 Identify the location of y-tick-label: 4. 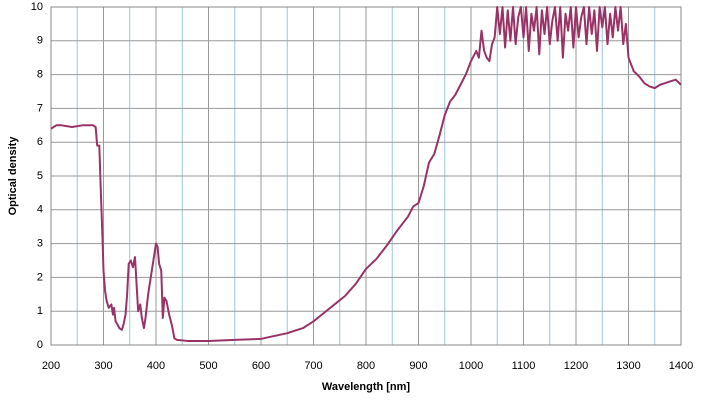
(40, 210).